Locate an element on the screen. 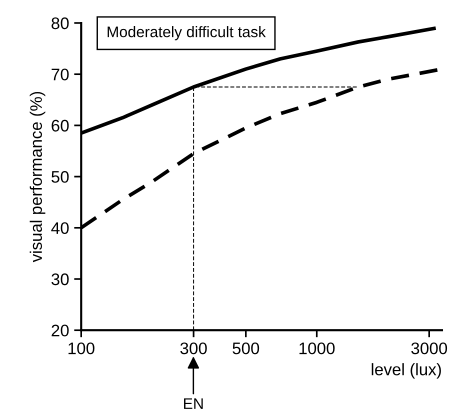  y-tick-label: 30 is located at coordinates (60, 279).